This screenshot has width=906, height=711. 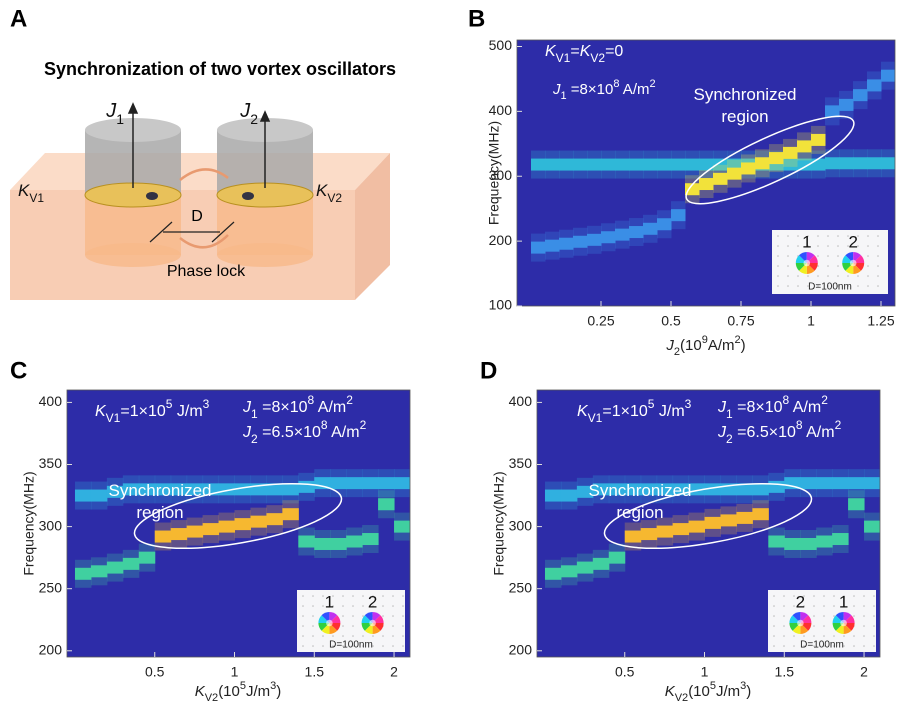 What do you see at coordinates (852, 241) in the screenshot?
I see `inset-label: 2` at bounding box center [852, 241].